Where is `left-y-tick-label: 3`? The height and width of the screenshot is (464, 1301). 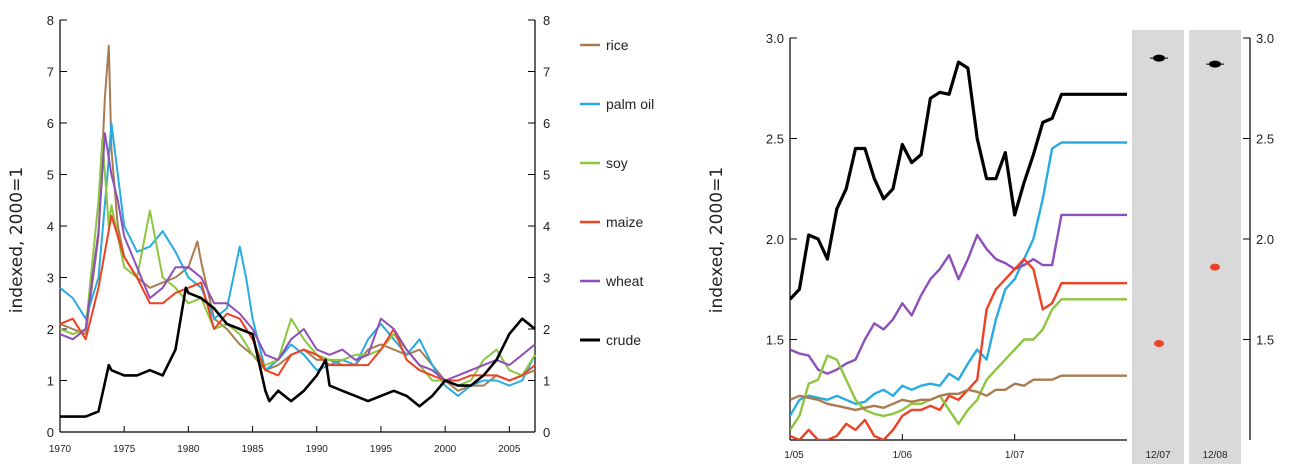 left-y-tick-label: 3 is located at coordinates (50, 278).